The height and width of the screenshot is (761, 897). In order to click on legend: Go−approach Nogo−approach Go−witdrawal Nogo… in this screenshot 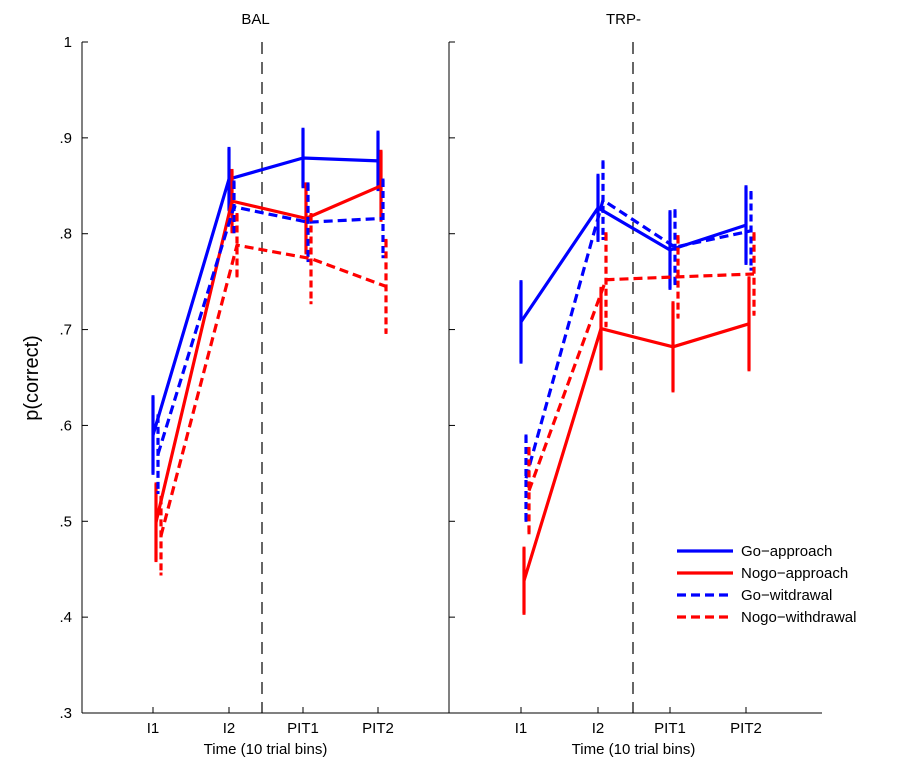, I will do `click(766, 584)`.